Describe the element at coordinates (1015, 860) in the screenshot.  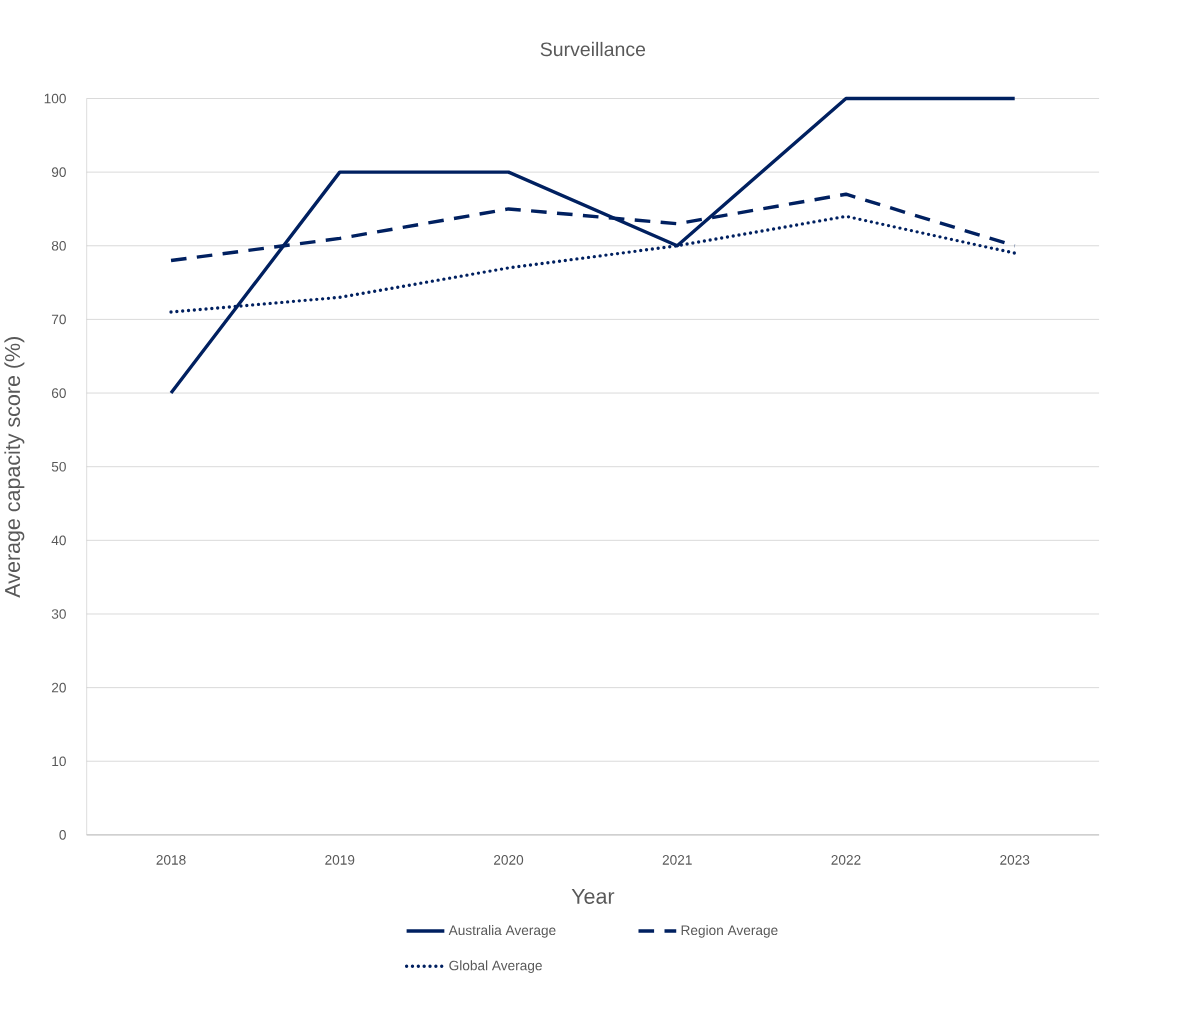
I see `x-tick-label: 2023` at that location.